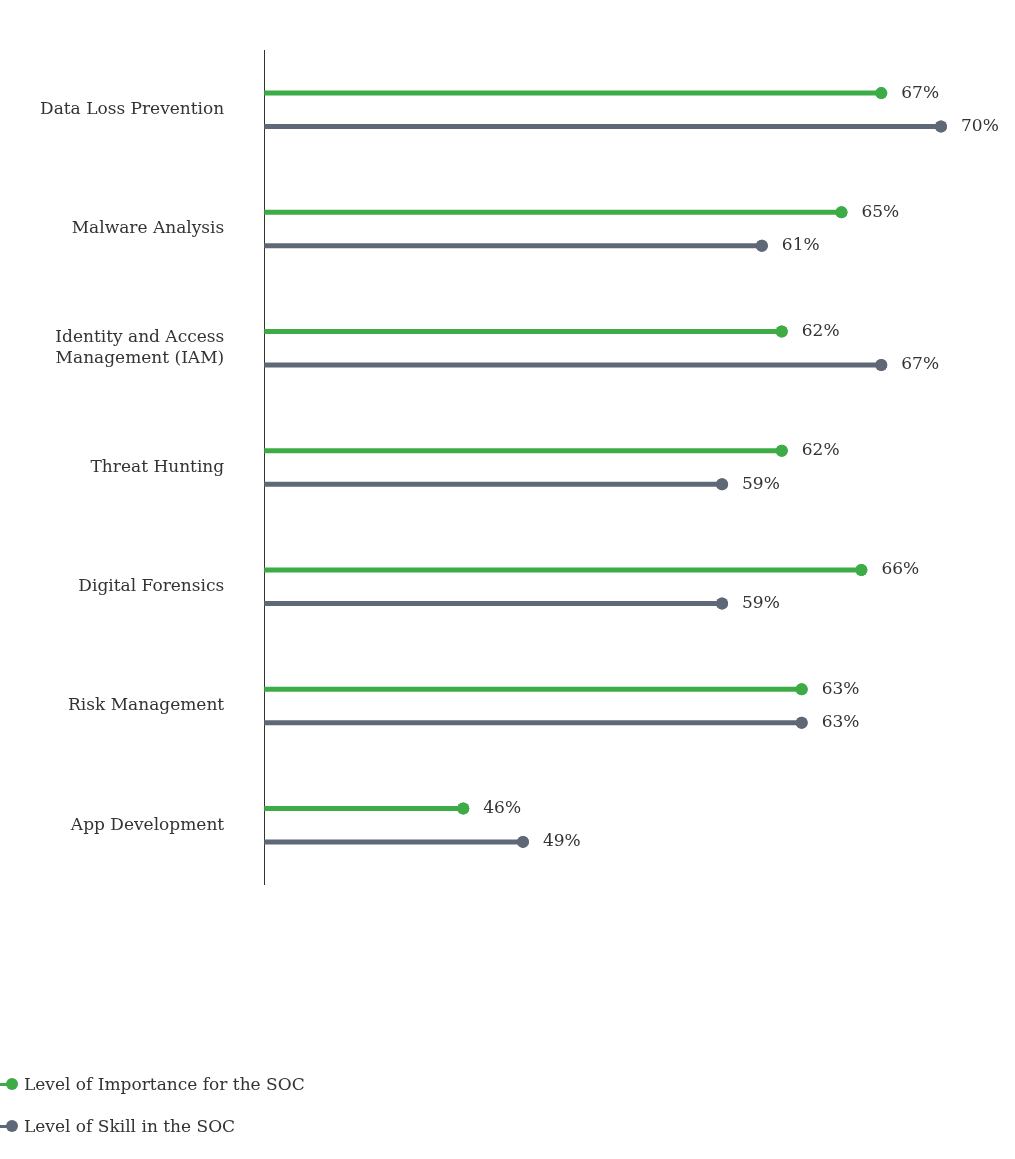 This screenshot has width=1015, height=1159. Describe the element at coordinates (900, 568) in the screenshot. I see `data-label: 66%` at that location.